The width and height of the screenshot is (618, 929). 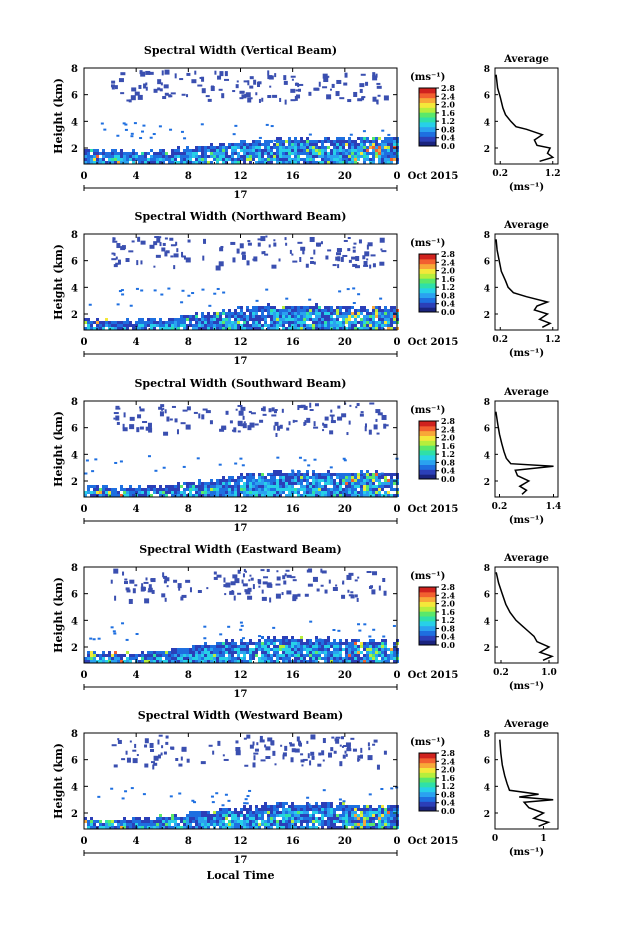 What do you see at coordinates (448, 794) in the screenshot?
I see `colorbar-tick-label: 0.8` at bounding box center [448, 794].